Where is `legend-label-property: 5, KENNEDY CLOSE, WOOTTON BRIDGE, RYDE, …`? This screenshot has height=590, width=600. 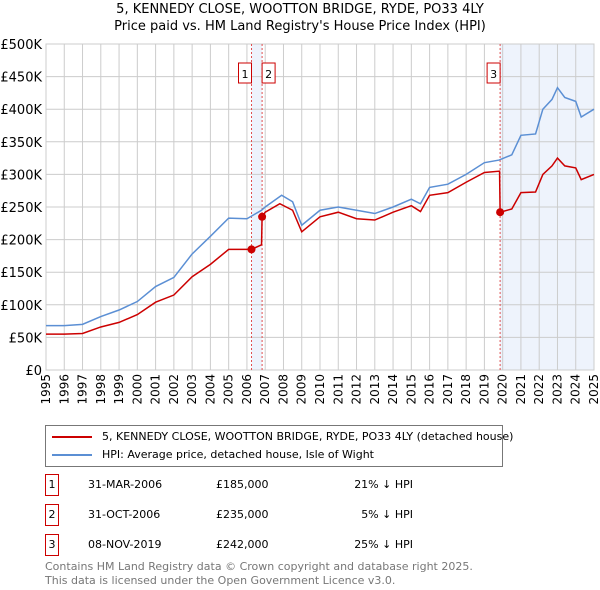 legend-label-property: 5, KENNEDY CLOSE, WOOTTON BRIDGE, RYDE, … is located at coordinates (308, 436).